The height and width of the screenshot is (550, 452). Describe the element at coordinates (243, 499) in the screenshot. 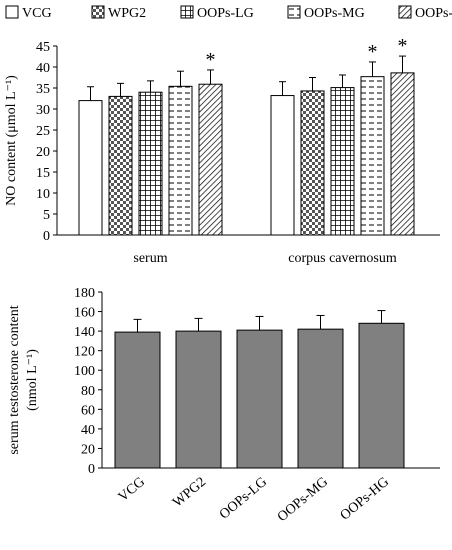

I see `x-tick-label-oops-lg: OOPs-LG` at that location.